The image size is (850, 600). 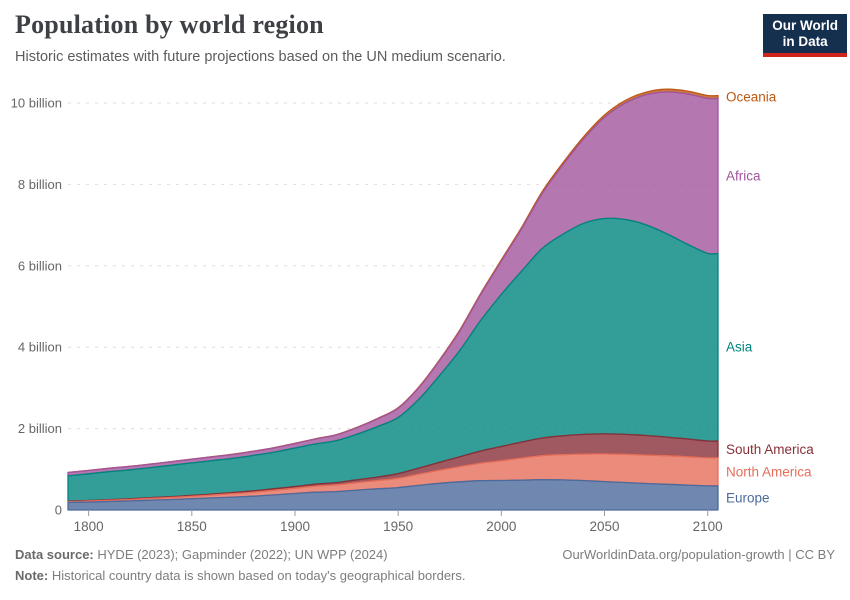 What do you see at coordinates (40, 347) in the screenshot?
I see `y-tick-label: 4 billion` at bounding box center [40, 347].